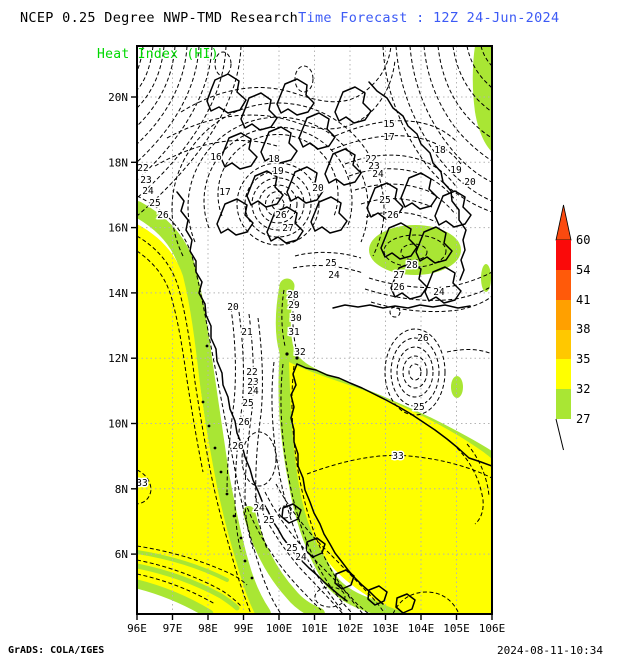  What do you see at coordinates (572, 327) in the screenshot?
I see `colorbar: 60 54 41 38 35 32 27` at bounding box center [572, 327].